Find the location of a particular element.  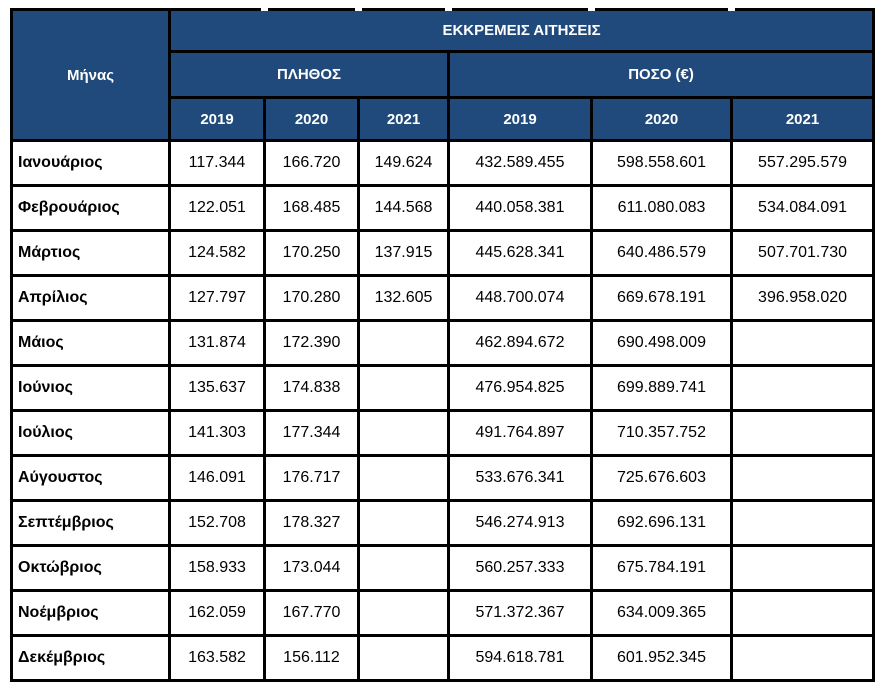

value-cell: 127.797 is located at coordinates (217, 298).